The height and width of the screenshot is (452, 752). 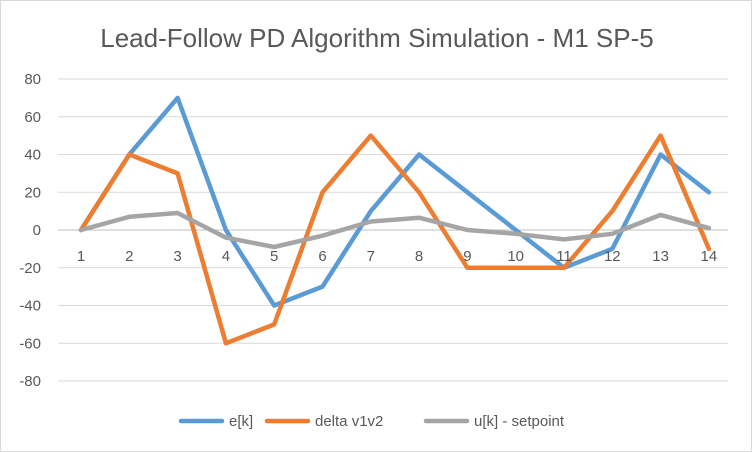 What do you see at coordinates (519, 421) in the screenshot?
I see `legend-label: u[k] - setpoint` at bounding box center [519, 421].